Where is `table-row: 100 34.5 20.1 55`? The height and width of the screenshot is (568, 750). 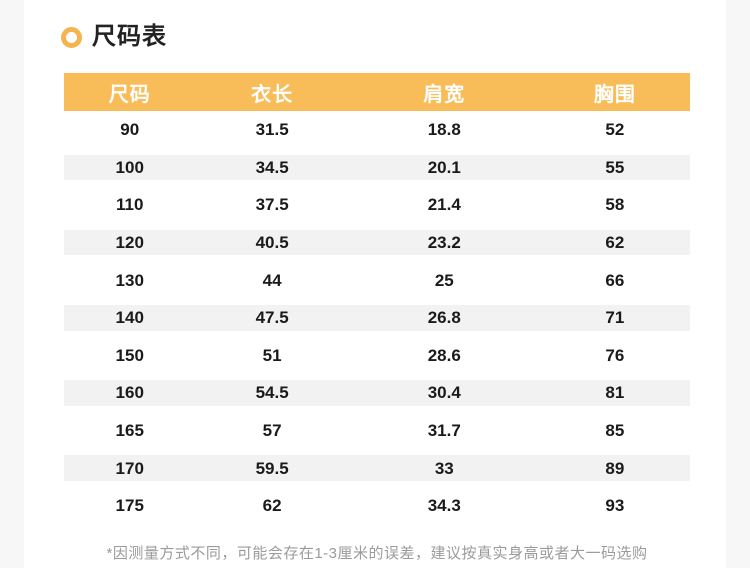 table-row: 100 34.5 20.1 55 is located at coordinates (377, 168).